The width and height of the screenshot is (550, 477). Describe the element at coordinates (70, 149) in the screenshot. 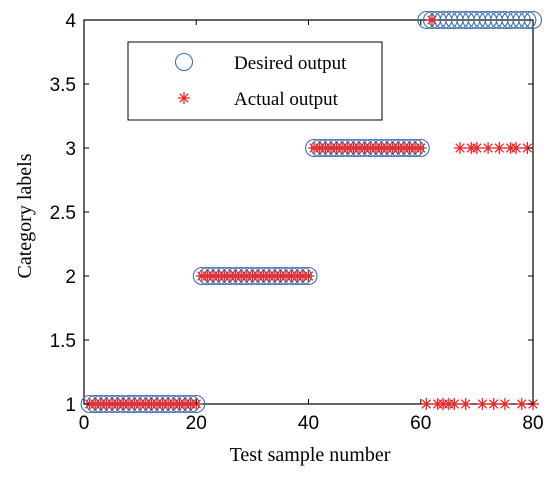

I see `y-tick-label: 3` at that location.